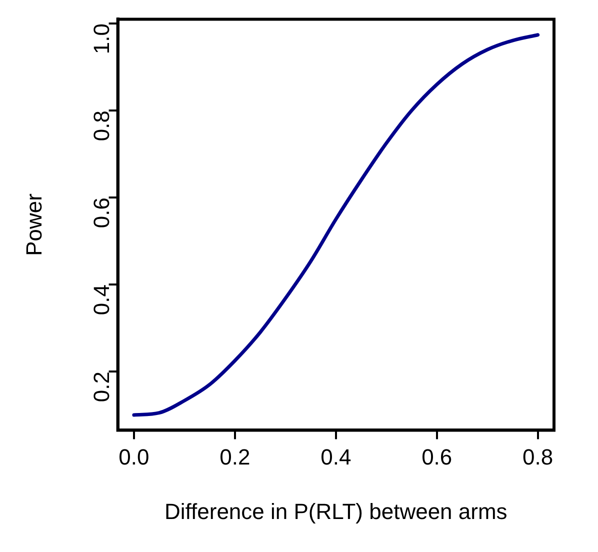 The image size is (598, 552). Describe the element at coordinates (101, 386) in the screenshot. I see `y-tick-label: 0.2` at that location.